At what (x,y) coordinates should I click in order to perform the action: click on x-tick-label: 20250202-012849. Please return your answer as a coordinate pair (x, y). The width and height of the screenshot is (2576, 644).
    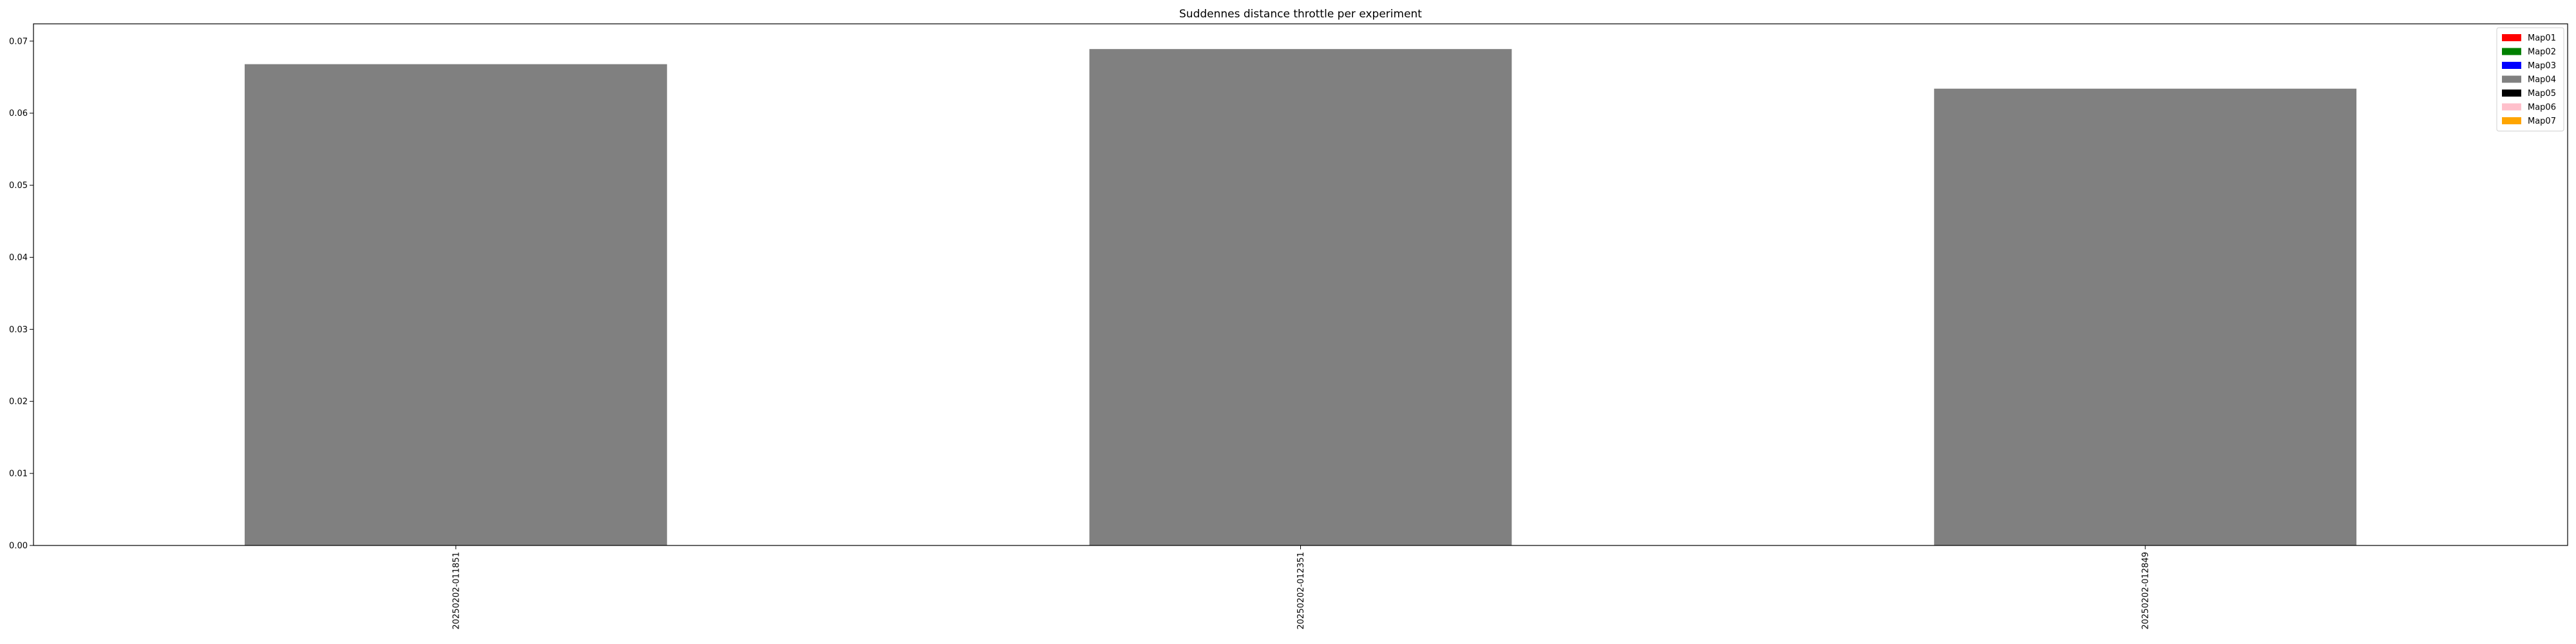
    Looking at the image, I should click on (2146, 591).